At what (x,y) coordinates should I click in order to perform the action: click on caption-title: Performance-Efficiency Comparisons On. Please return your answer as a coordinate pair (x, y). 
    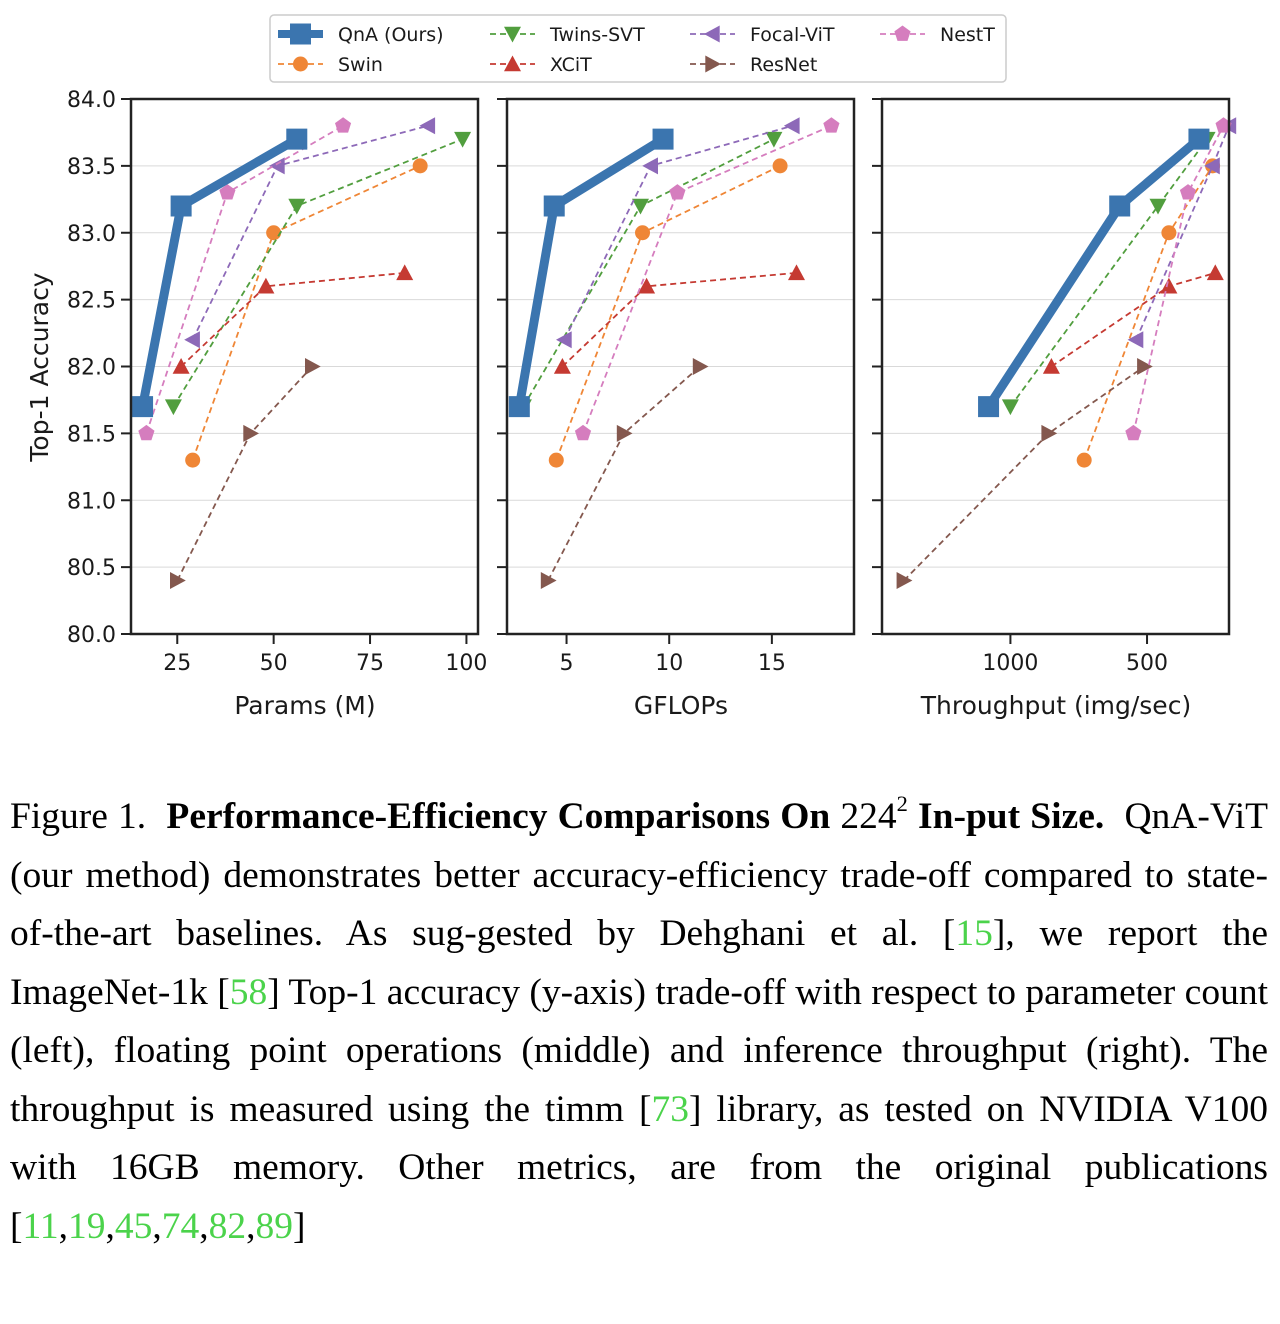
    Looking at the image, I should click on (498, 816).